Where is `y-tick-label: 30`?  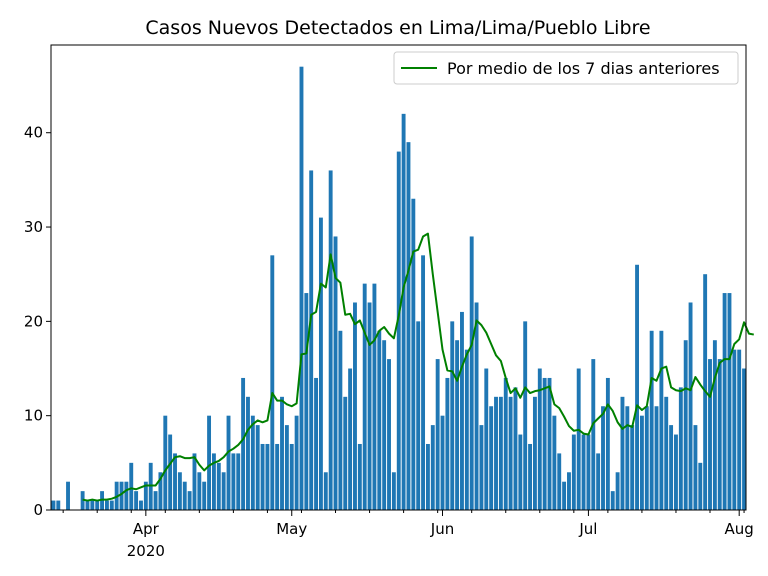
y-tick-label: 30 is located at coordinates (33, 227).